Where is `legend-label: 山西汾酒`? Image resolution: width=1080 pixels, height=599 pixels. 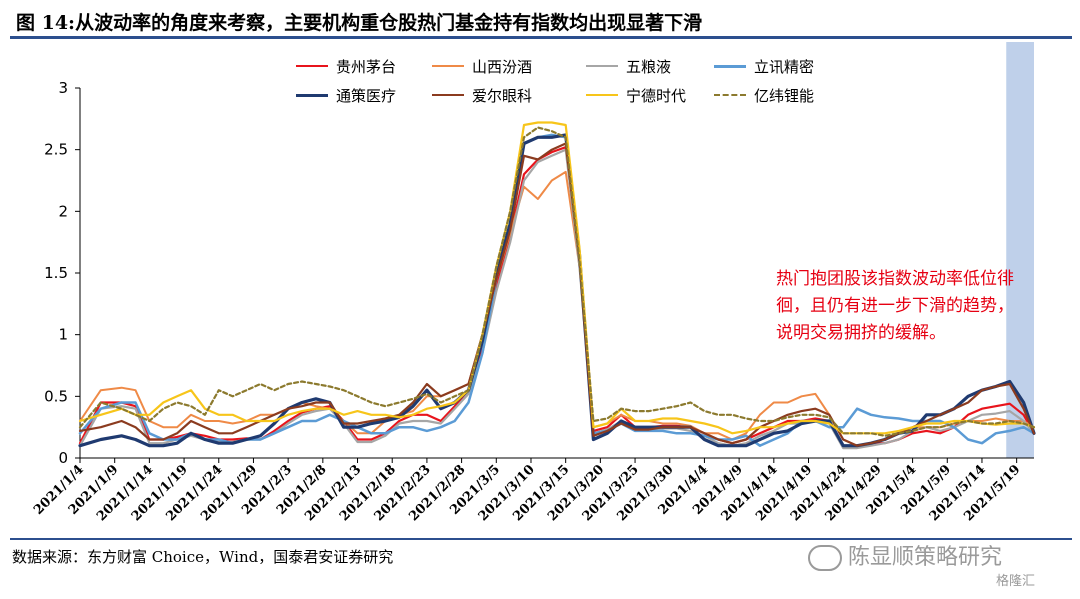 legend-label: 山西汾酒 is located at coordinates (502, 66).